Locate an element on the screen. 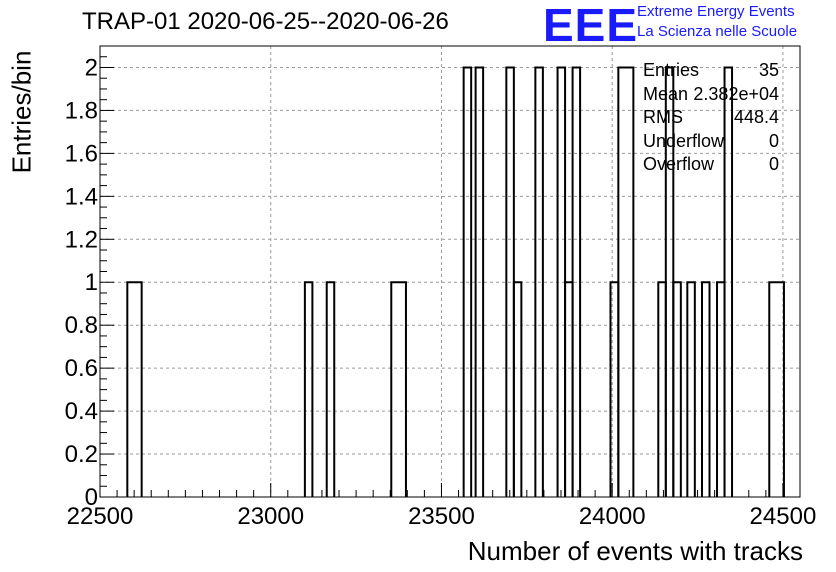 The image size is (836, 572). stat-key: Underflow is located at coordinates (684, 140).